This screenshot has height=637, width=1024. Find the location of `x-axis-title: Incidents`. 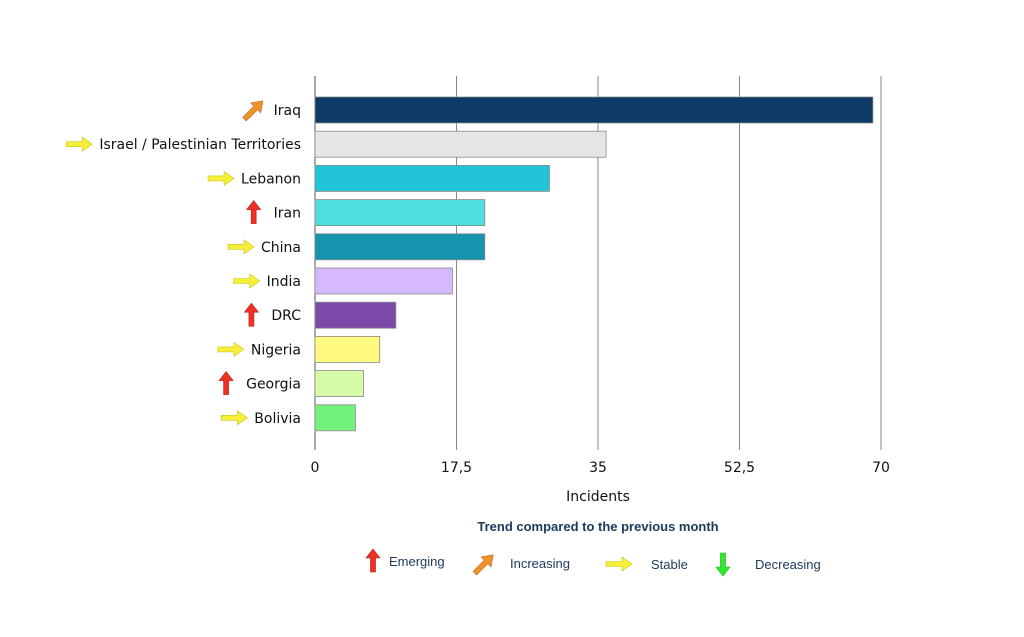

x-axis-title: Incidents is located at coordinates (598, 497).